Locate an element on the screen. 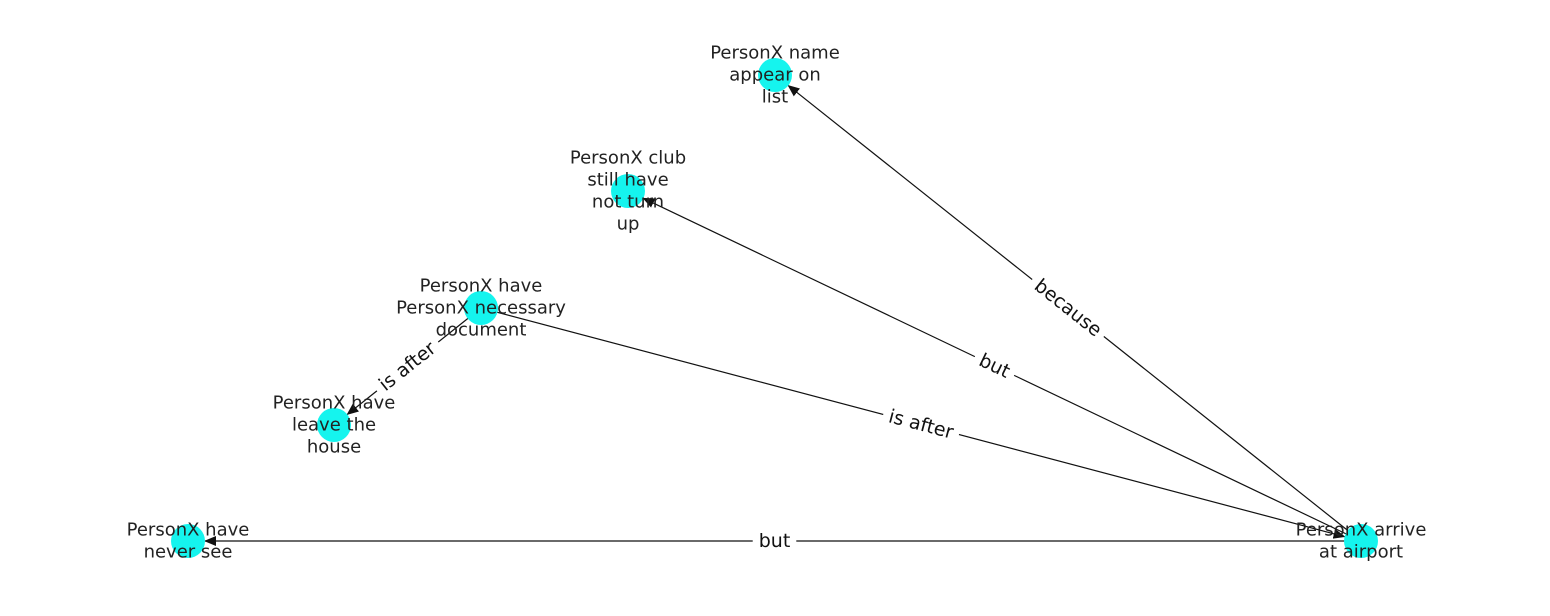 This screenshot has height=616, width=1550. node-label-line: document is located at coordinates (481, 330).